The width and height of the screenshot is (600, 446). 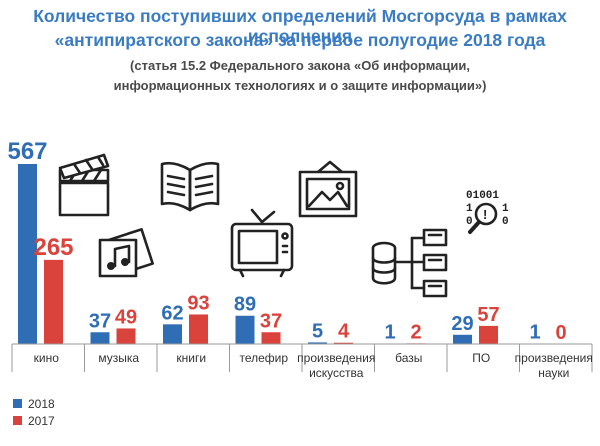 I want to click on value-label-2017-5: 2, so click(x=415, y=332).